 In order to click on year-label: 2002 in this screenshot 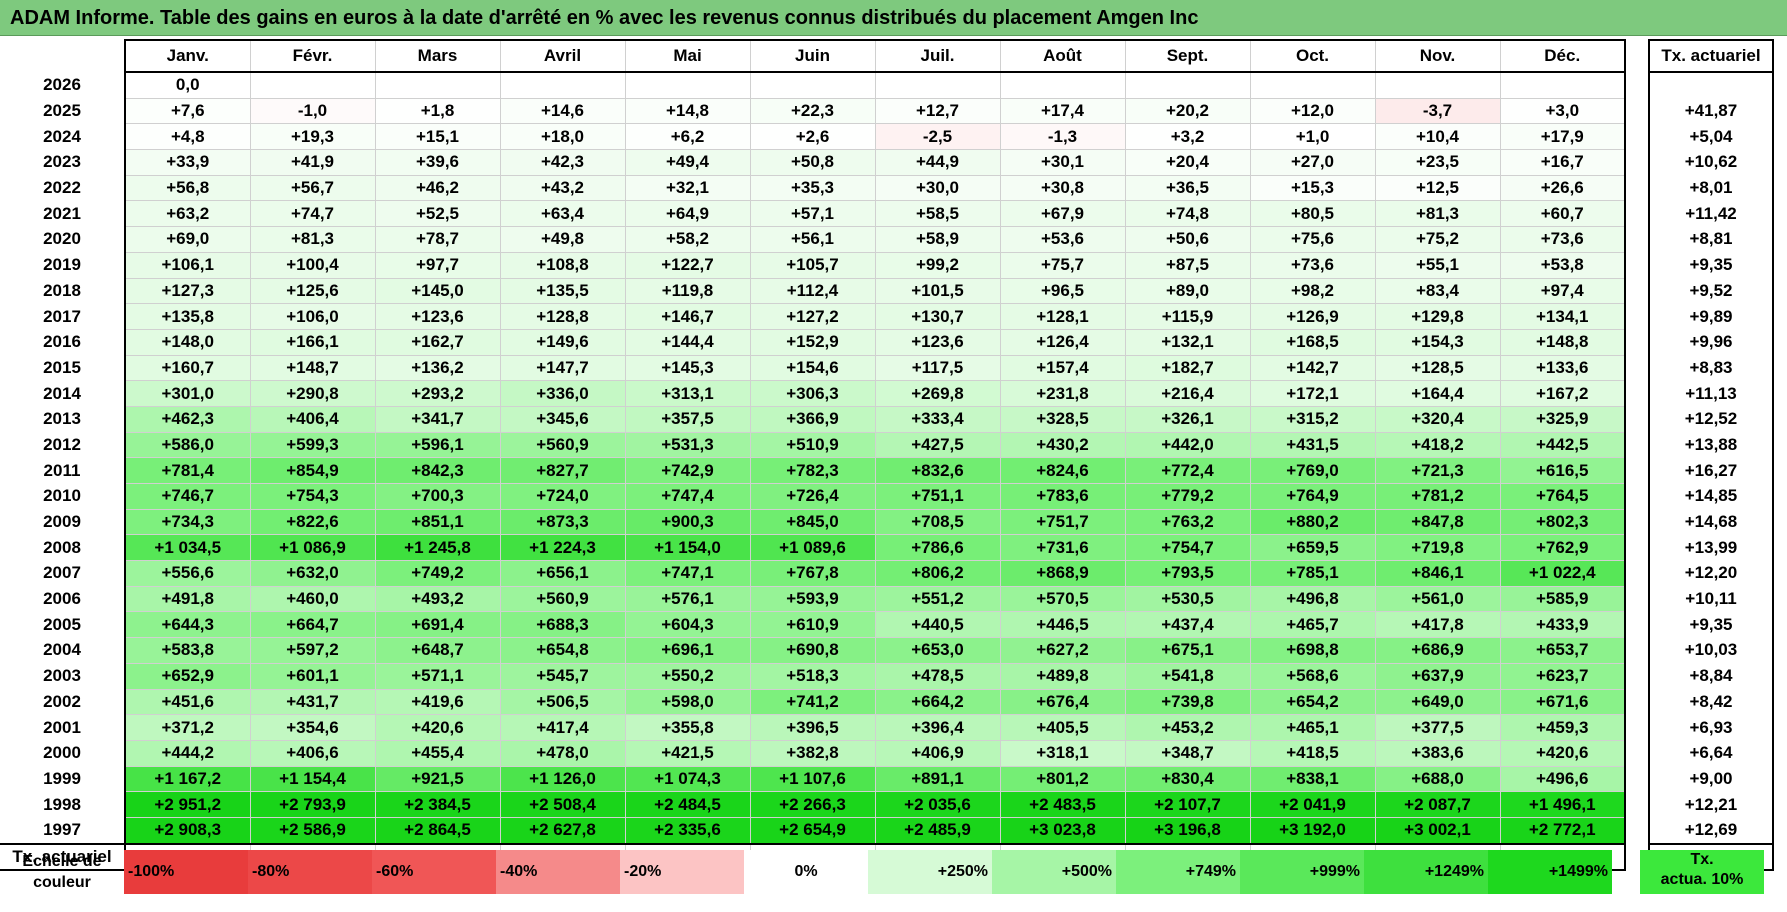, I will do `click(63, 702)`.